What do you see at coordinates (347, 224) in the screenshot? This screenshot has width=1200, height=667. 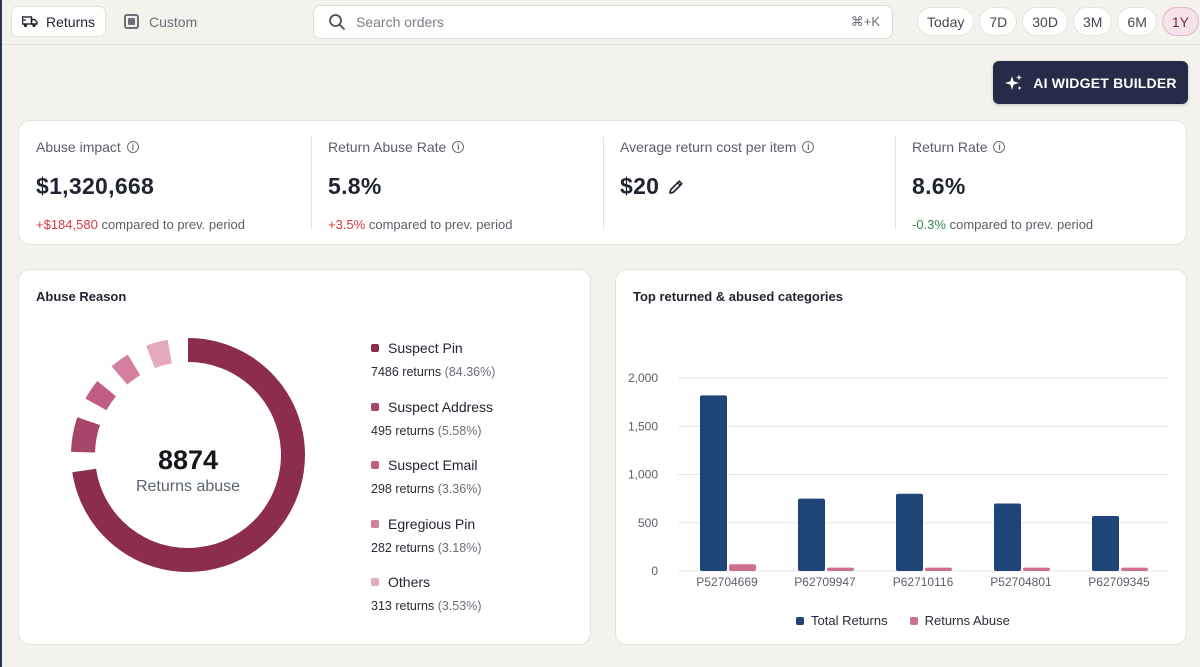 I see `kpi-delta: +3.5%` at bounding box center [347, 224].